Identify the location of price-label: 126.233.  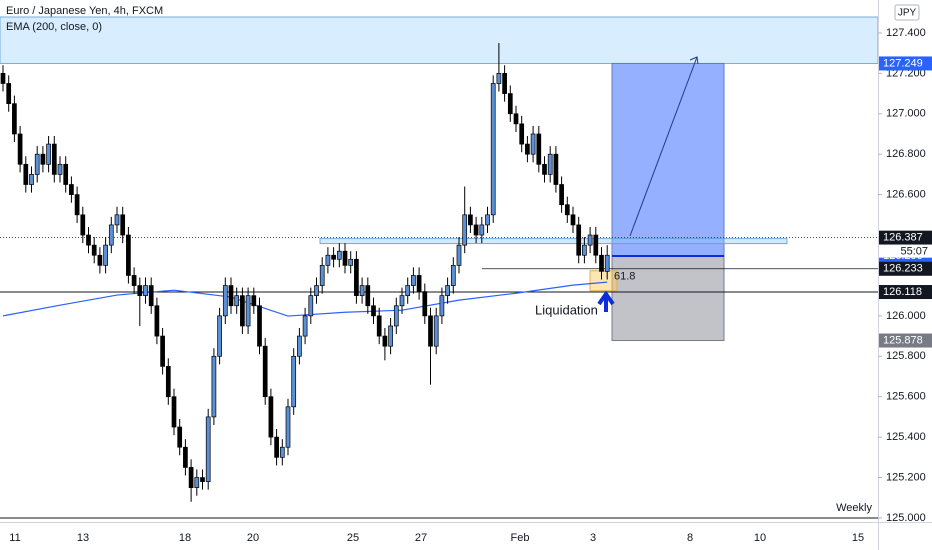
(903, 269).